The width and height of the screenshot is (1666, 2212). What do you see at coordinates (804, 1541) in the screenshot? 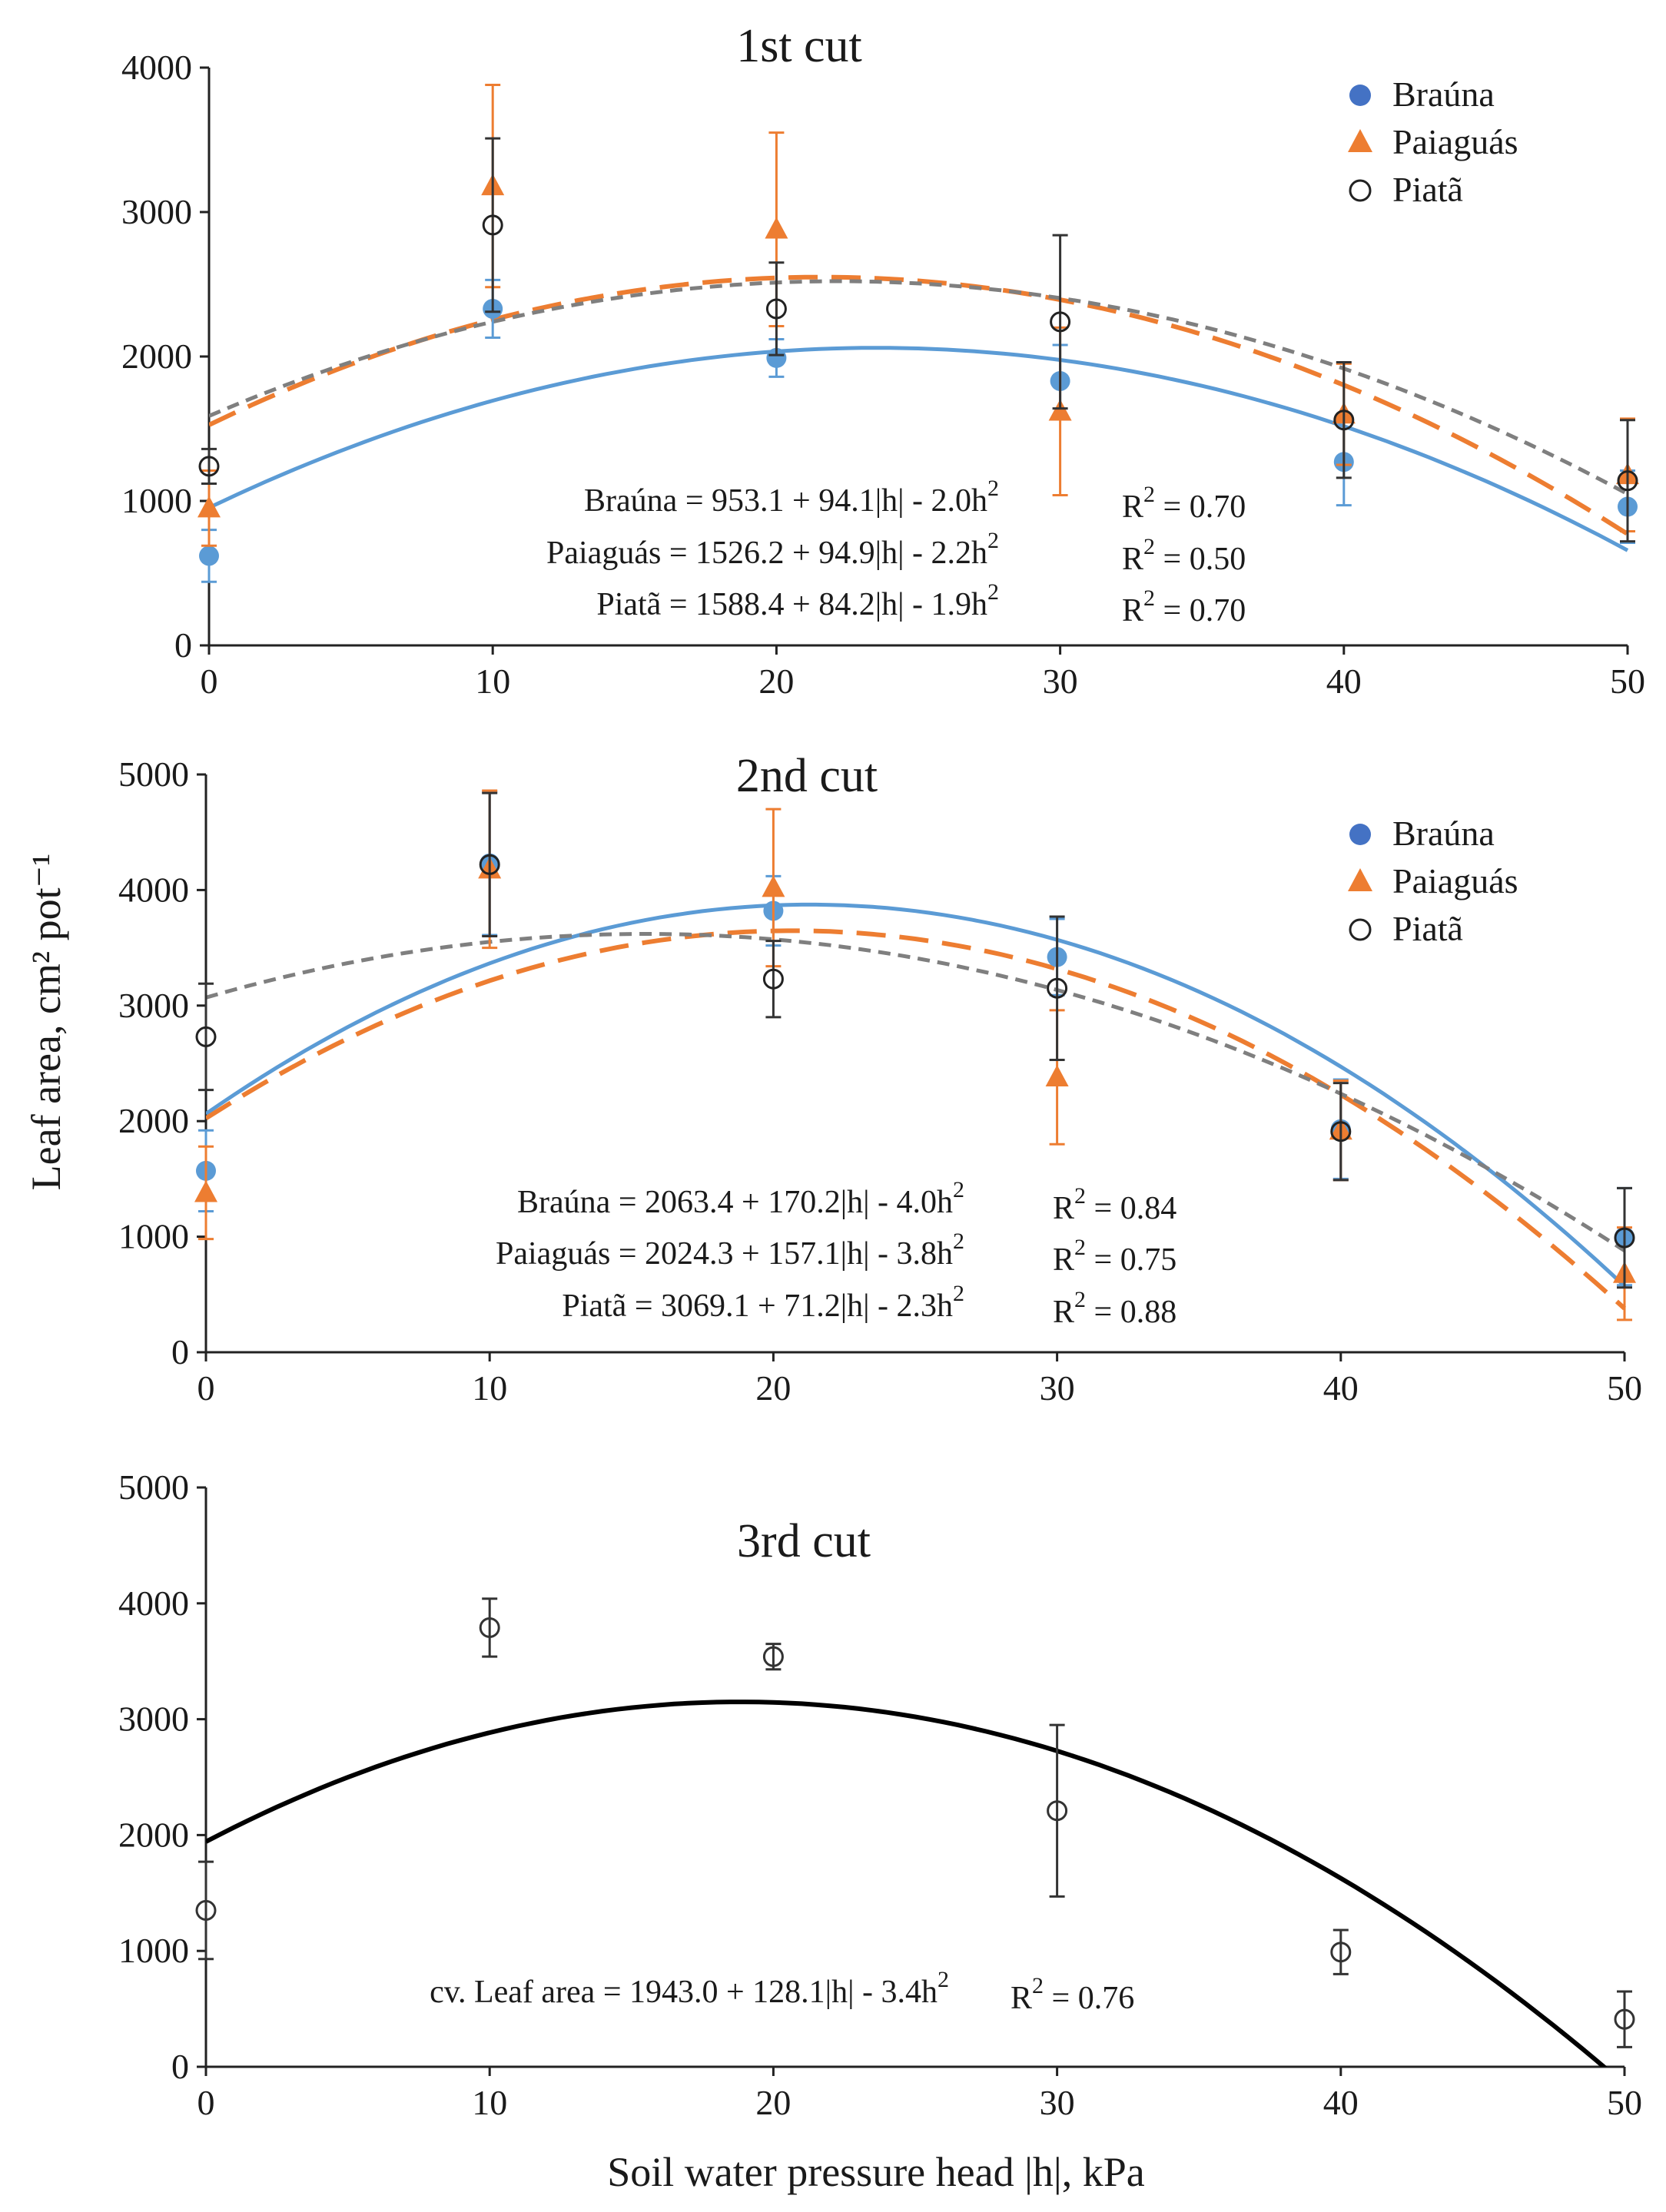
I see `chart-title: 3rd cut` at bounding box center [804, 1541].